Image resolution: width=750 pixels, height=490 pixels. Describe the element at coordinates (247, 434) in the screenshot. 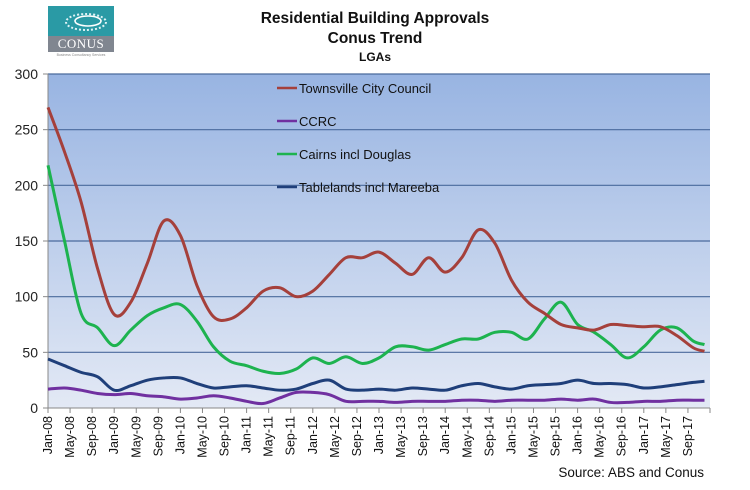

I see `x-tick-label: Jan-11` at that location.